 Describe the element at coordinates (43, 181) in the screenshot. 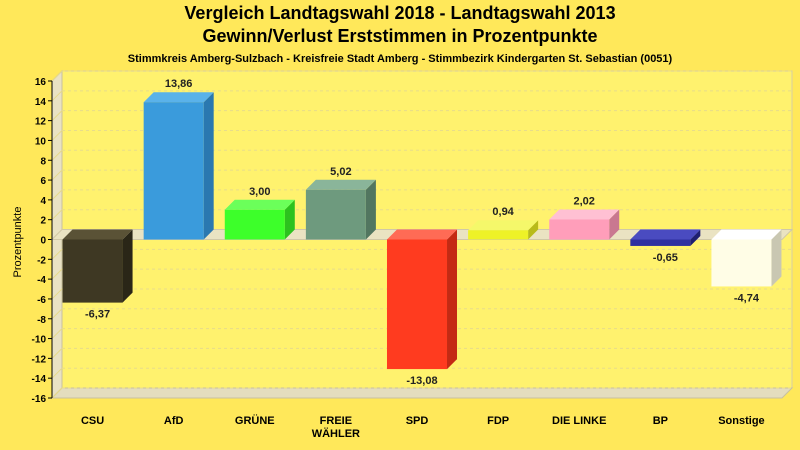

I see `y-tick-label: 6` at that location.